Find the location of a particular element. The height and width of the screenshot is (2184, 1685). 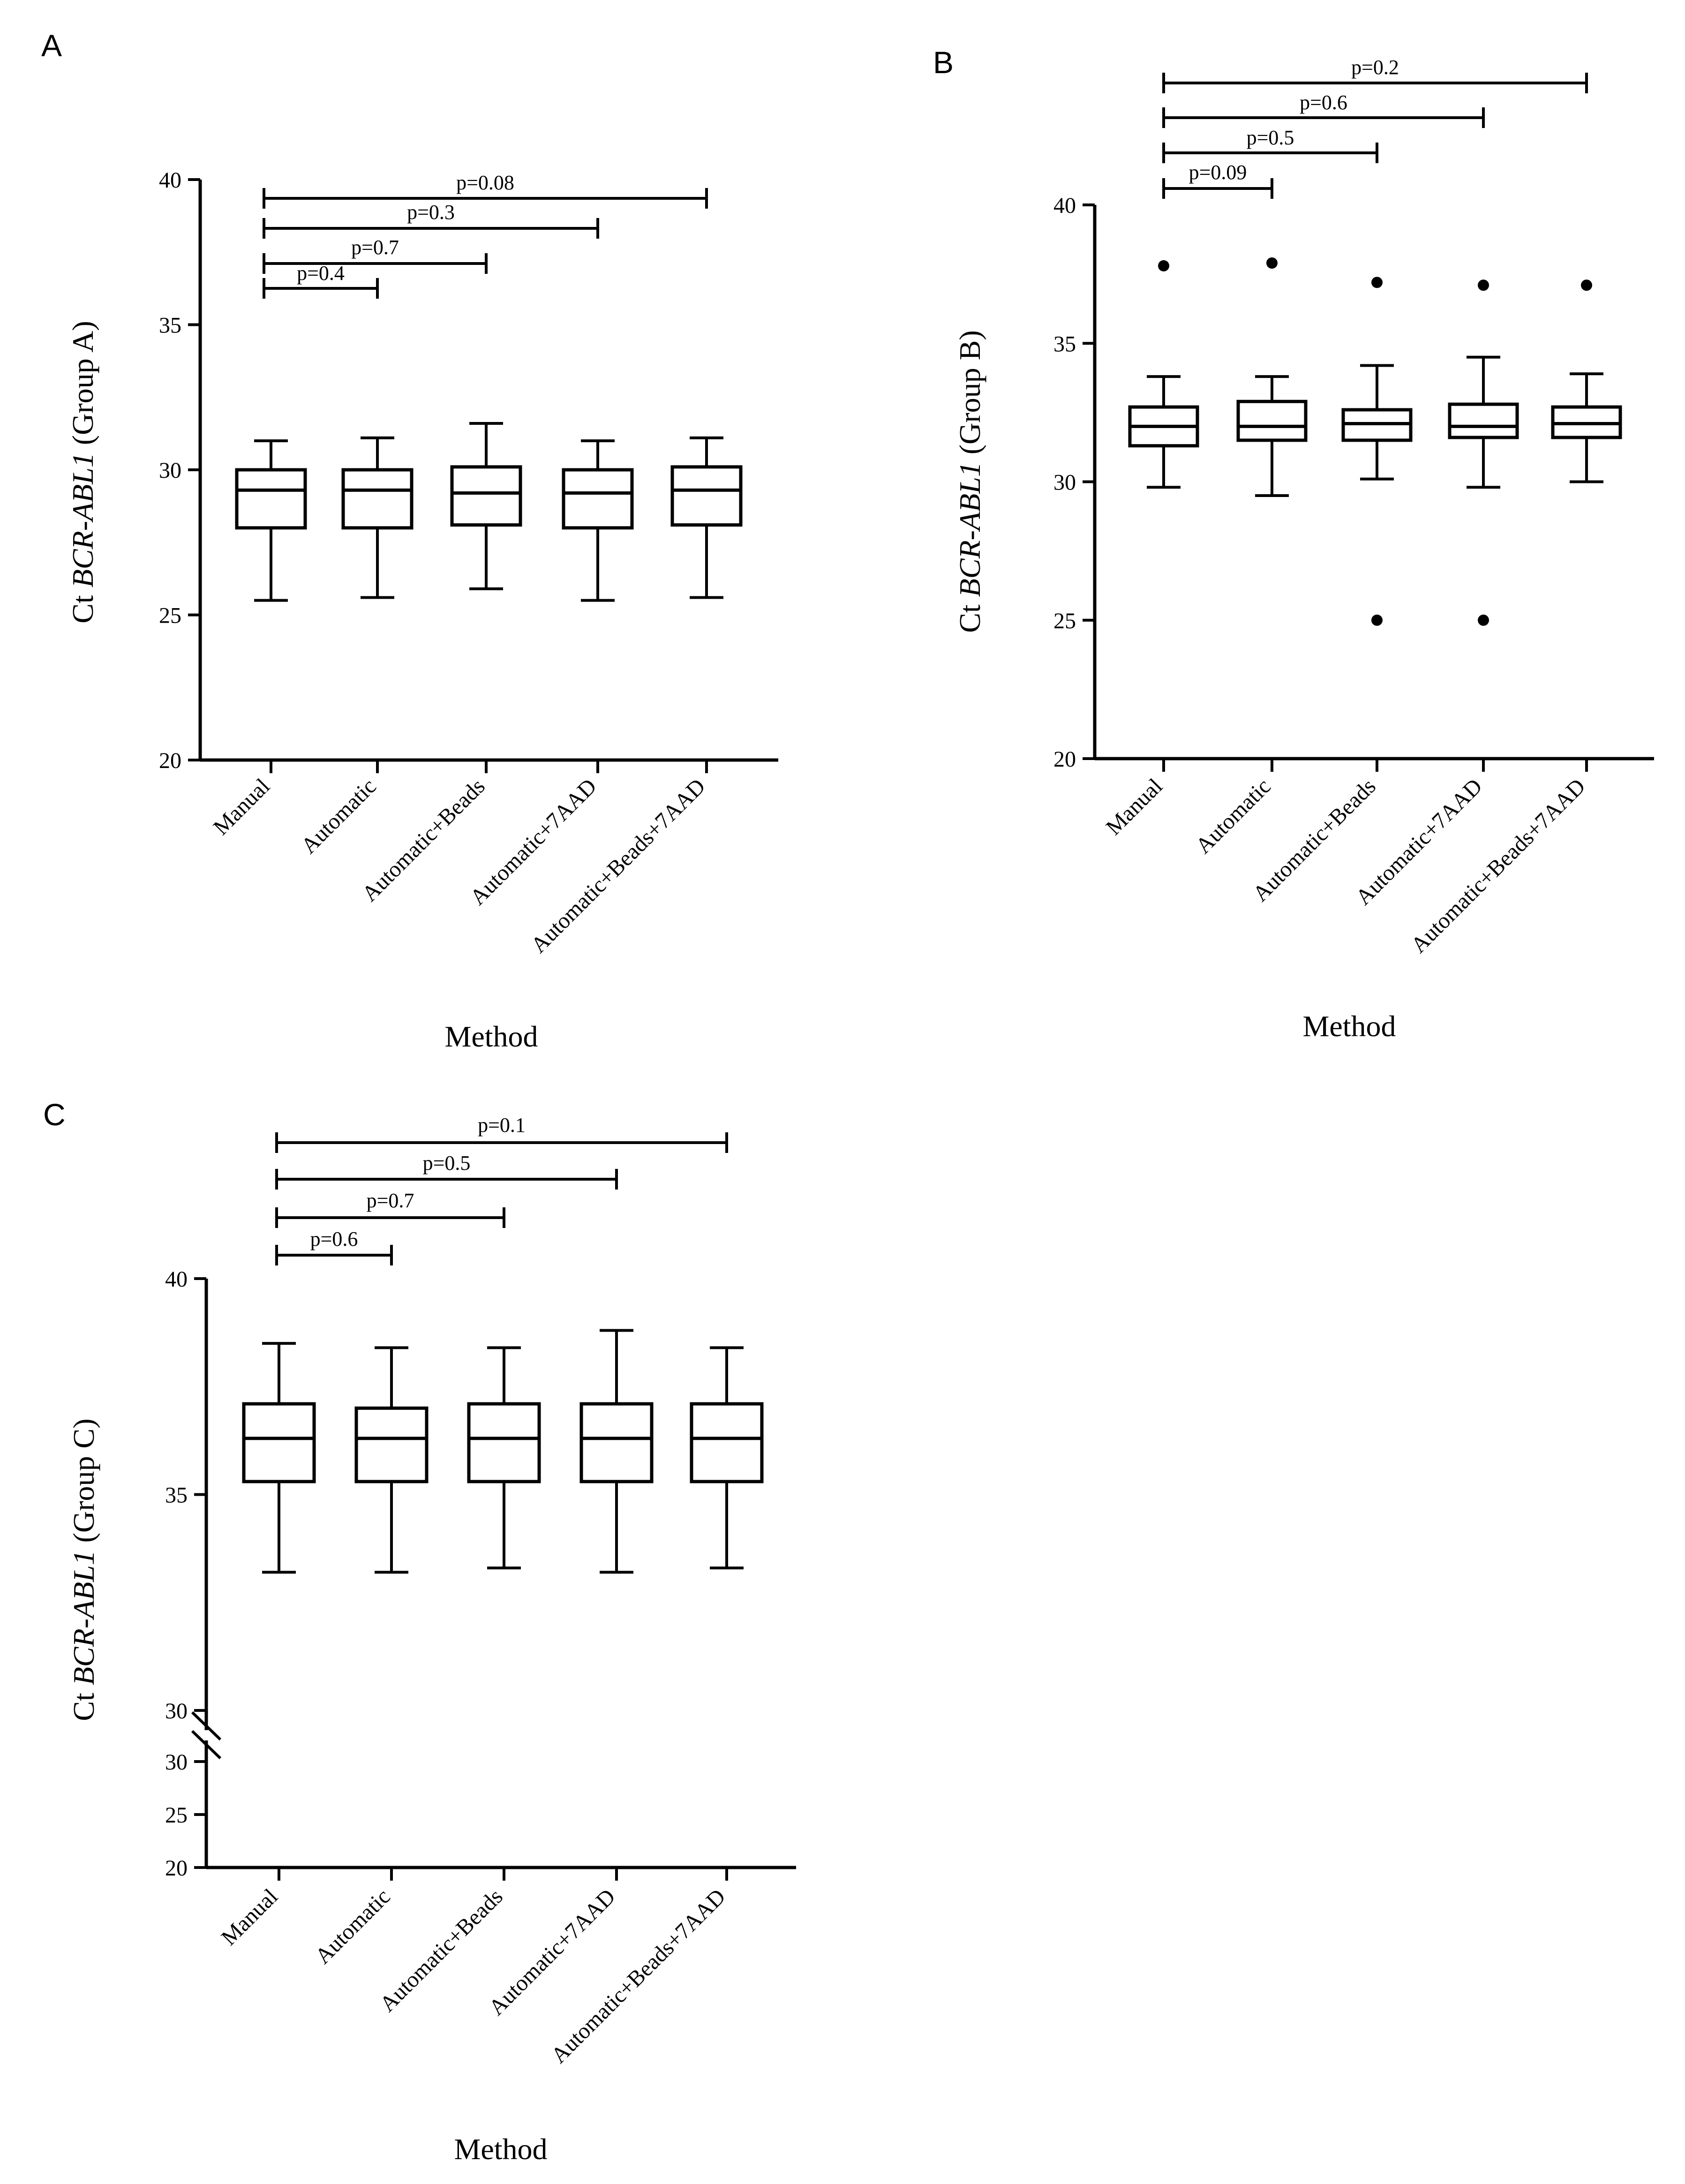

comparison-bracket: p=0.5 is located at coordinates (1270, 144).